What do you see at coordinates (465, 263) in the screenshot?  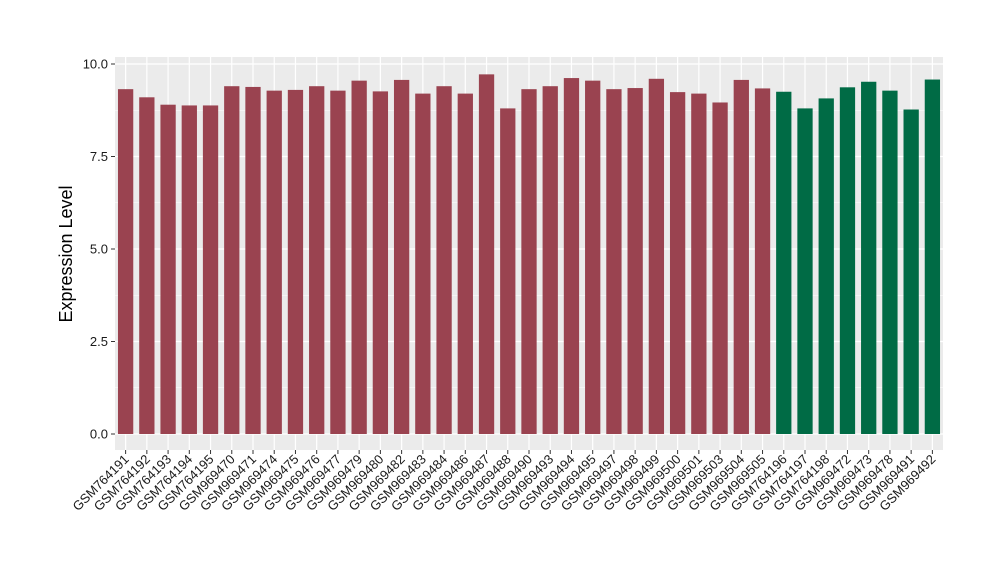 I see `bar-GSM969486` at bounding box center [465, 263].